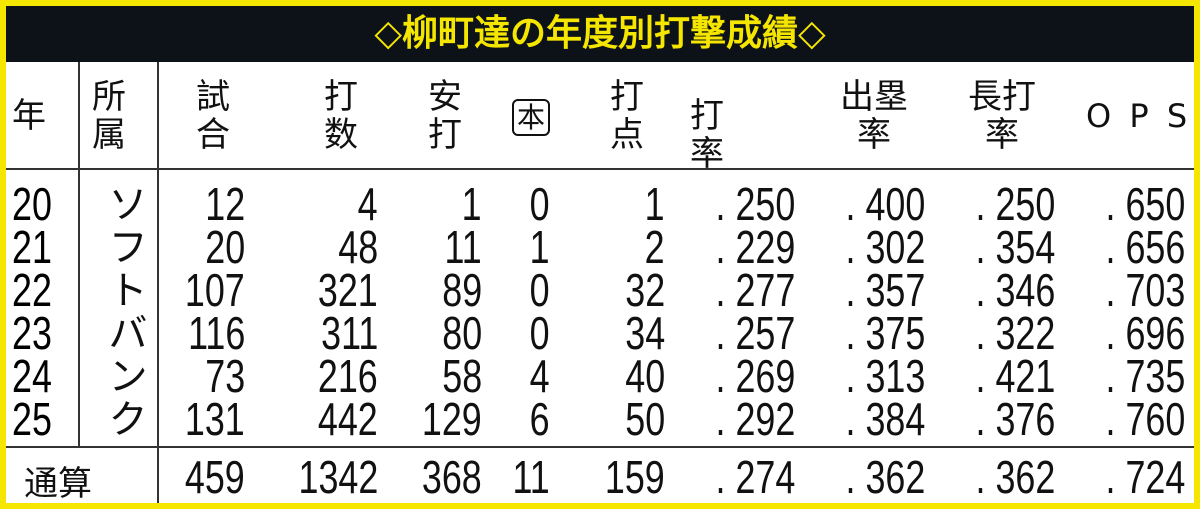  I want to click on cell-打点: 2, so click(655, 247).